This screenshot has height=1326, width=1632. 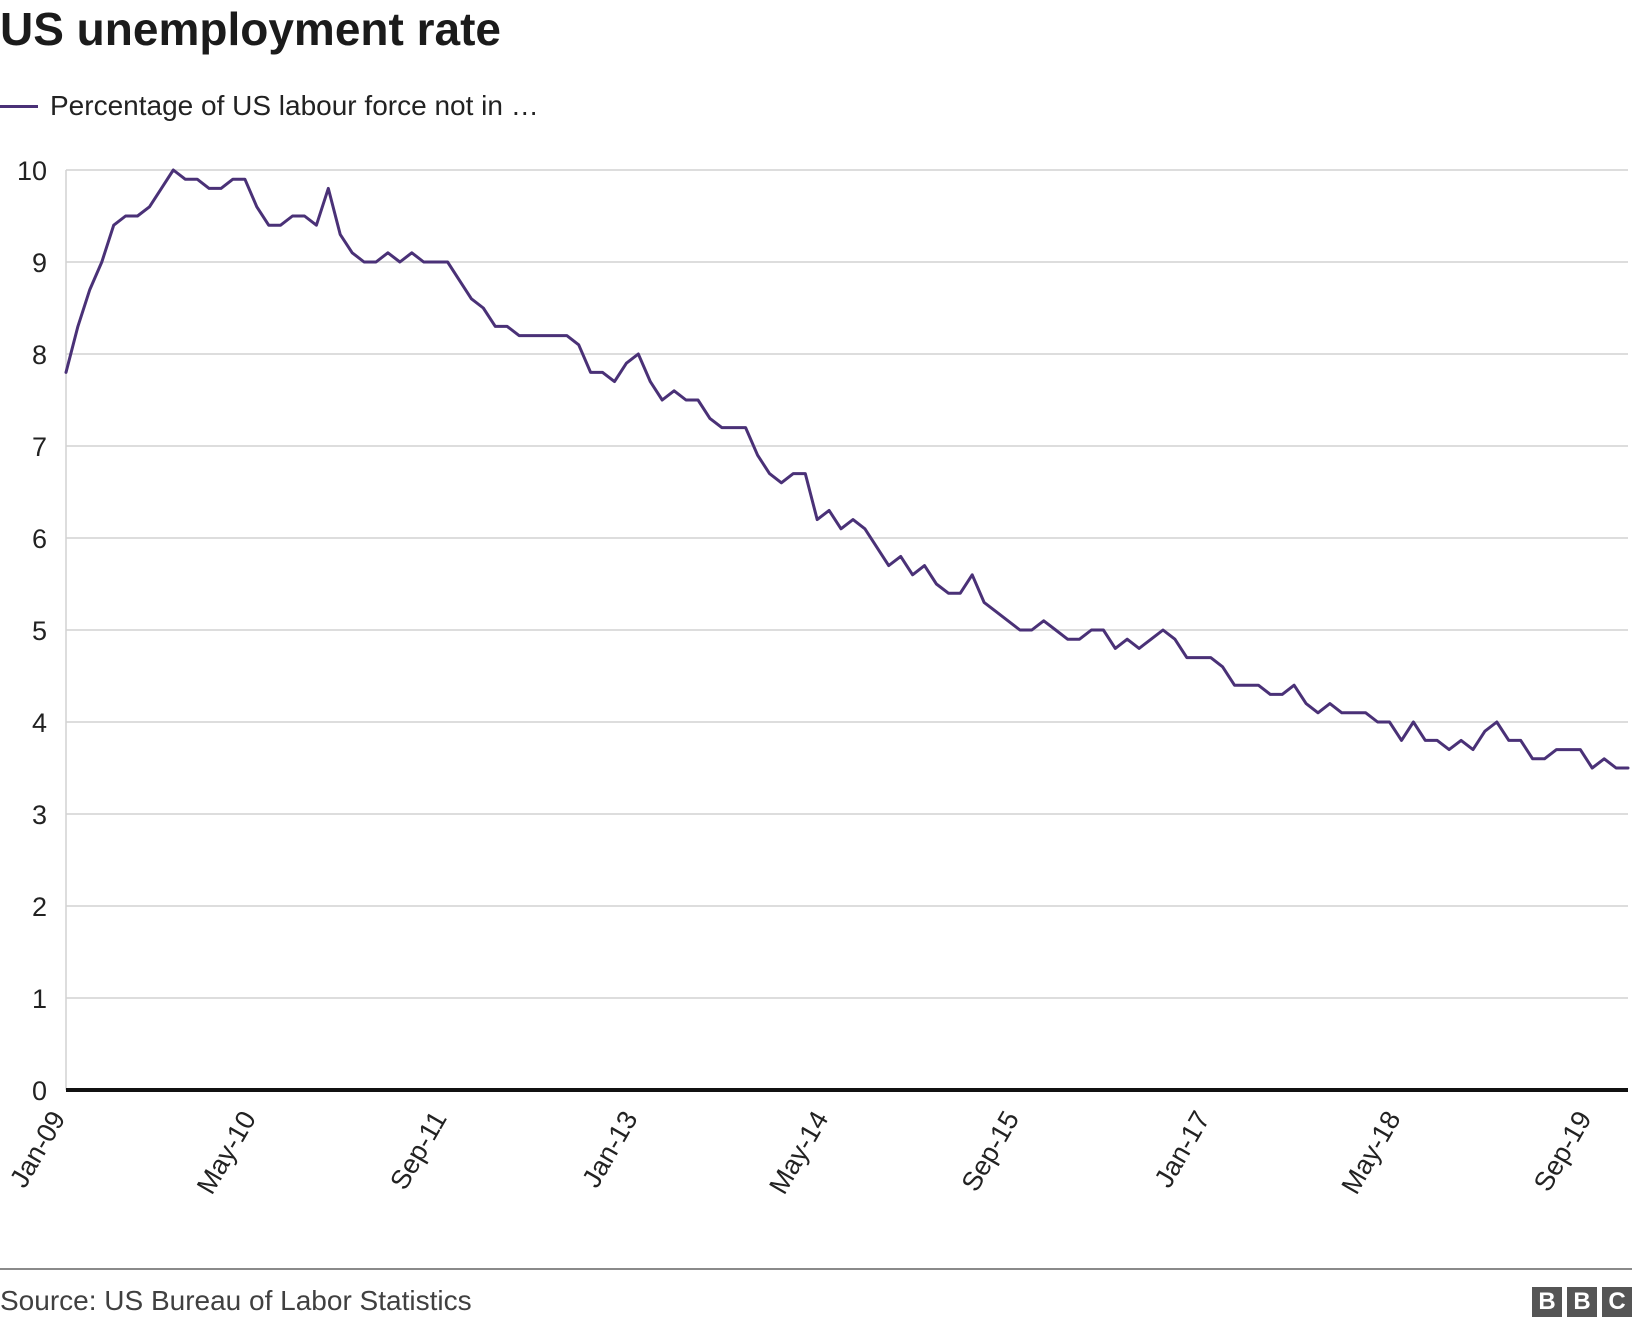 What do you see at coordinates (19, 106) in the screenshot?
I see `legend-swatch` at bounding box center [19, 106].